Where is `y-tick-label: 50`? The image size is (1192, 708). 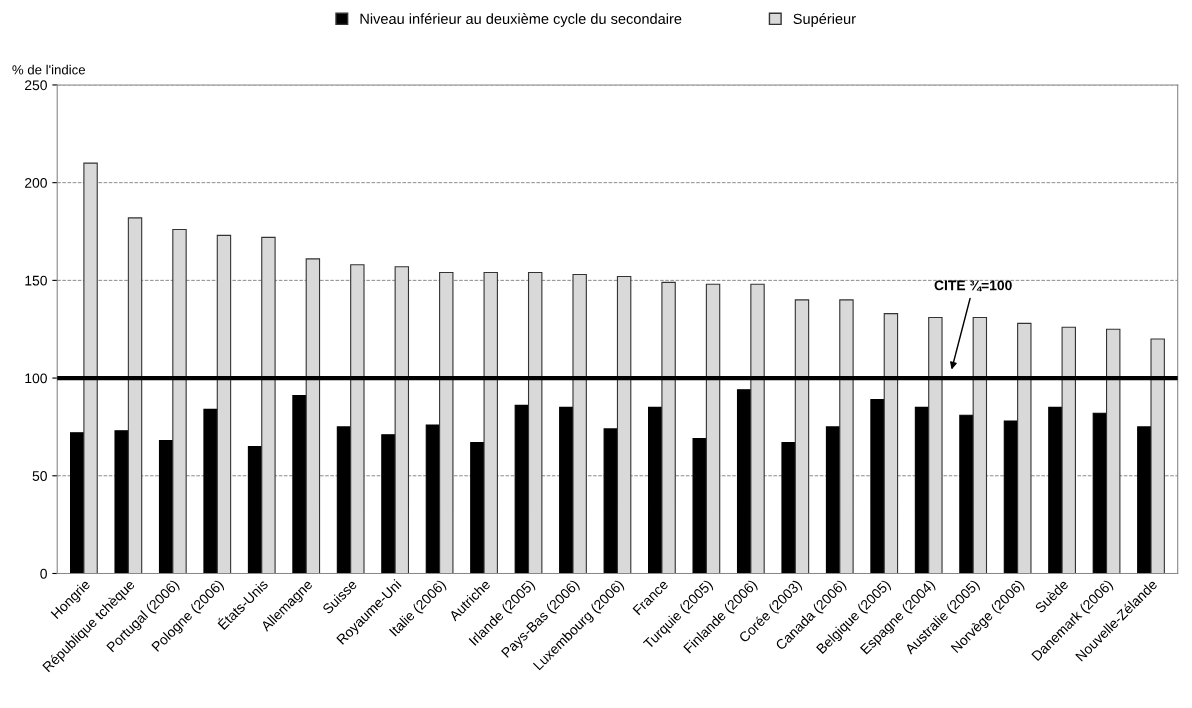
y-tick-label: 50 is located at coordinates (39, 476).